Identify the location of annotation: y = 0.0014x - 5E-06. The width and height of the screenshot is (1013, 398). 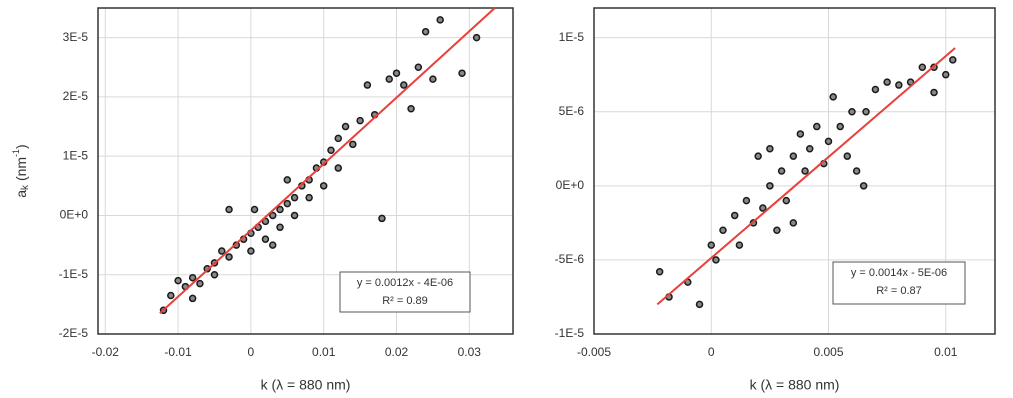
(899, 273).